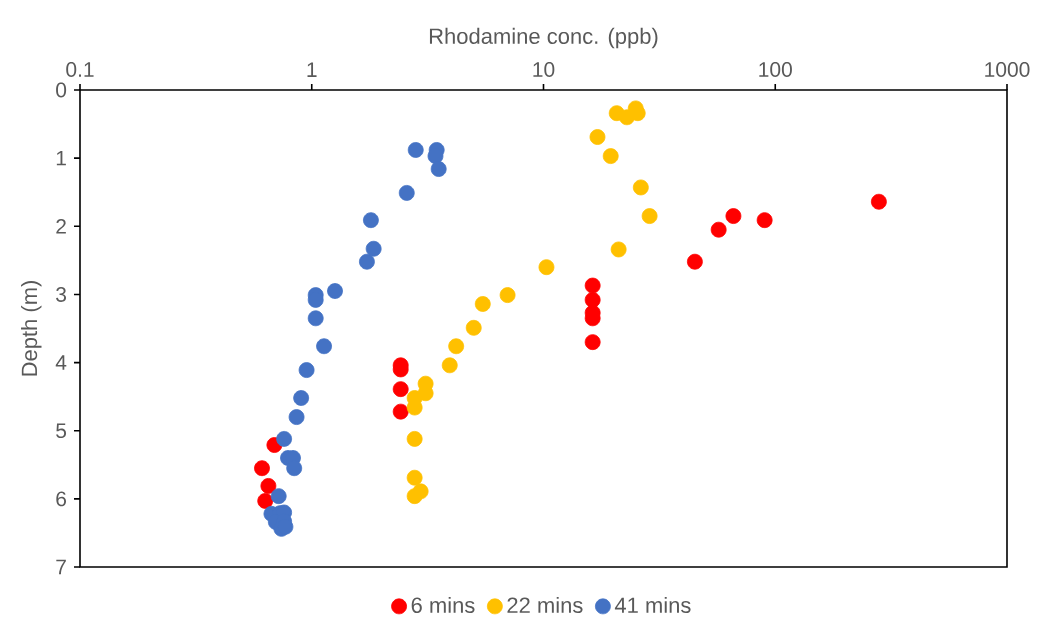 The height and width of the screenshot is (627, 1037). What do you see at coordinates (31, 328) in the screenshot?
I see `y-axis-title: Depth (m)` at bounding box center [31, 328].